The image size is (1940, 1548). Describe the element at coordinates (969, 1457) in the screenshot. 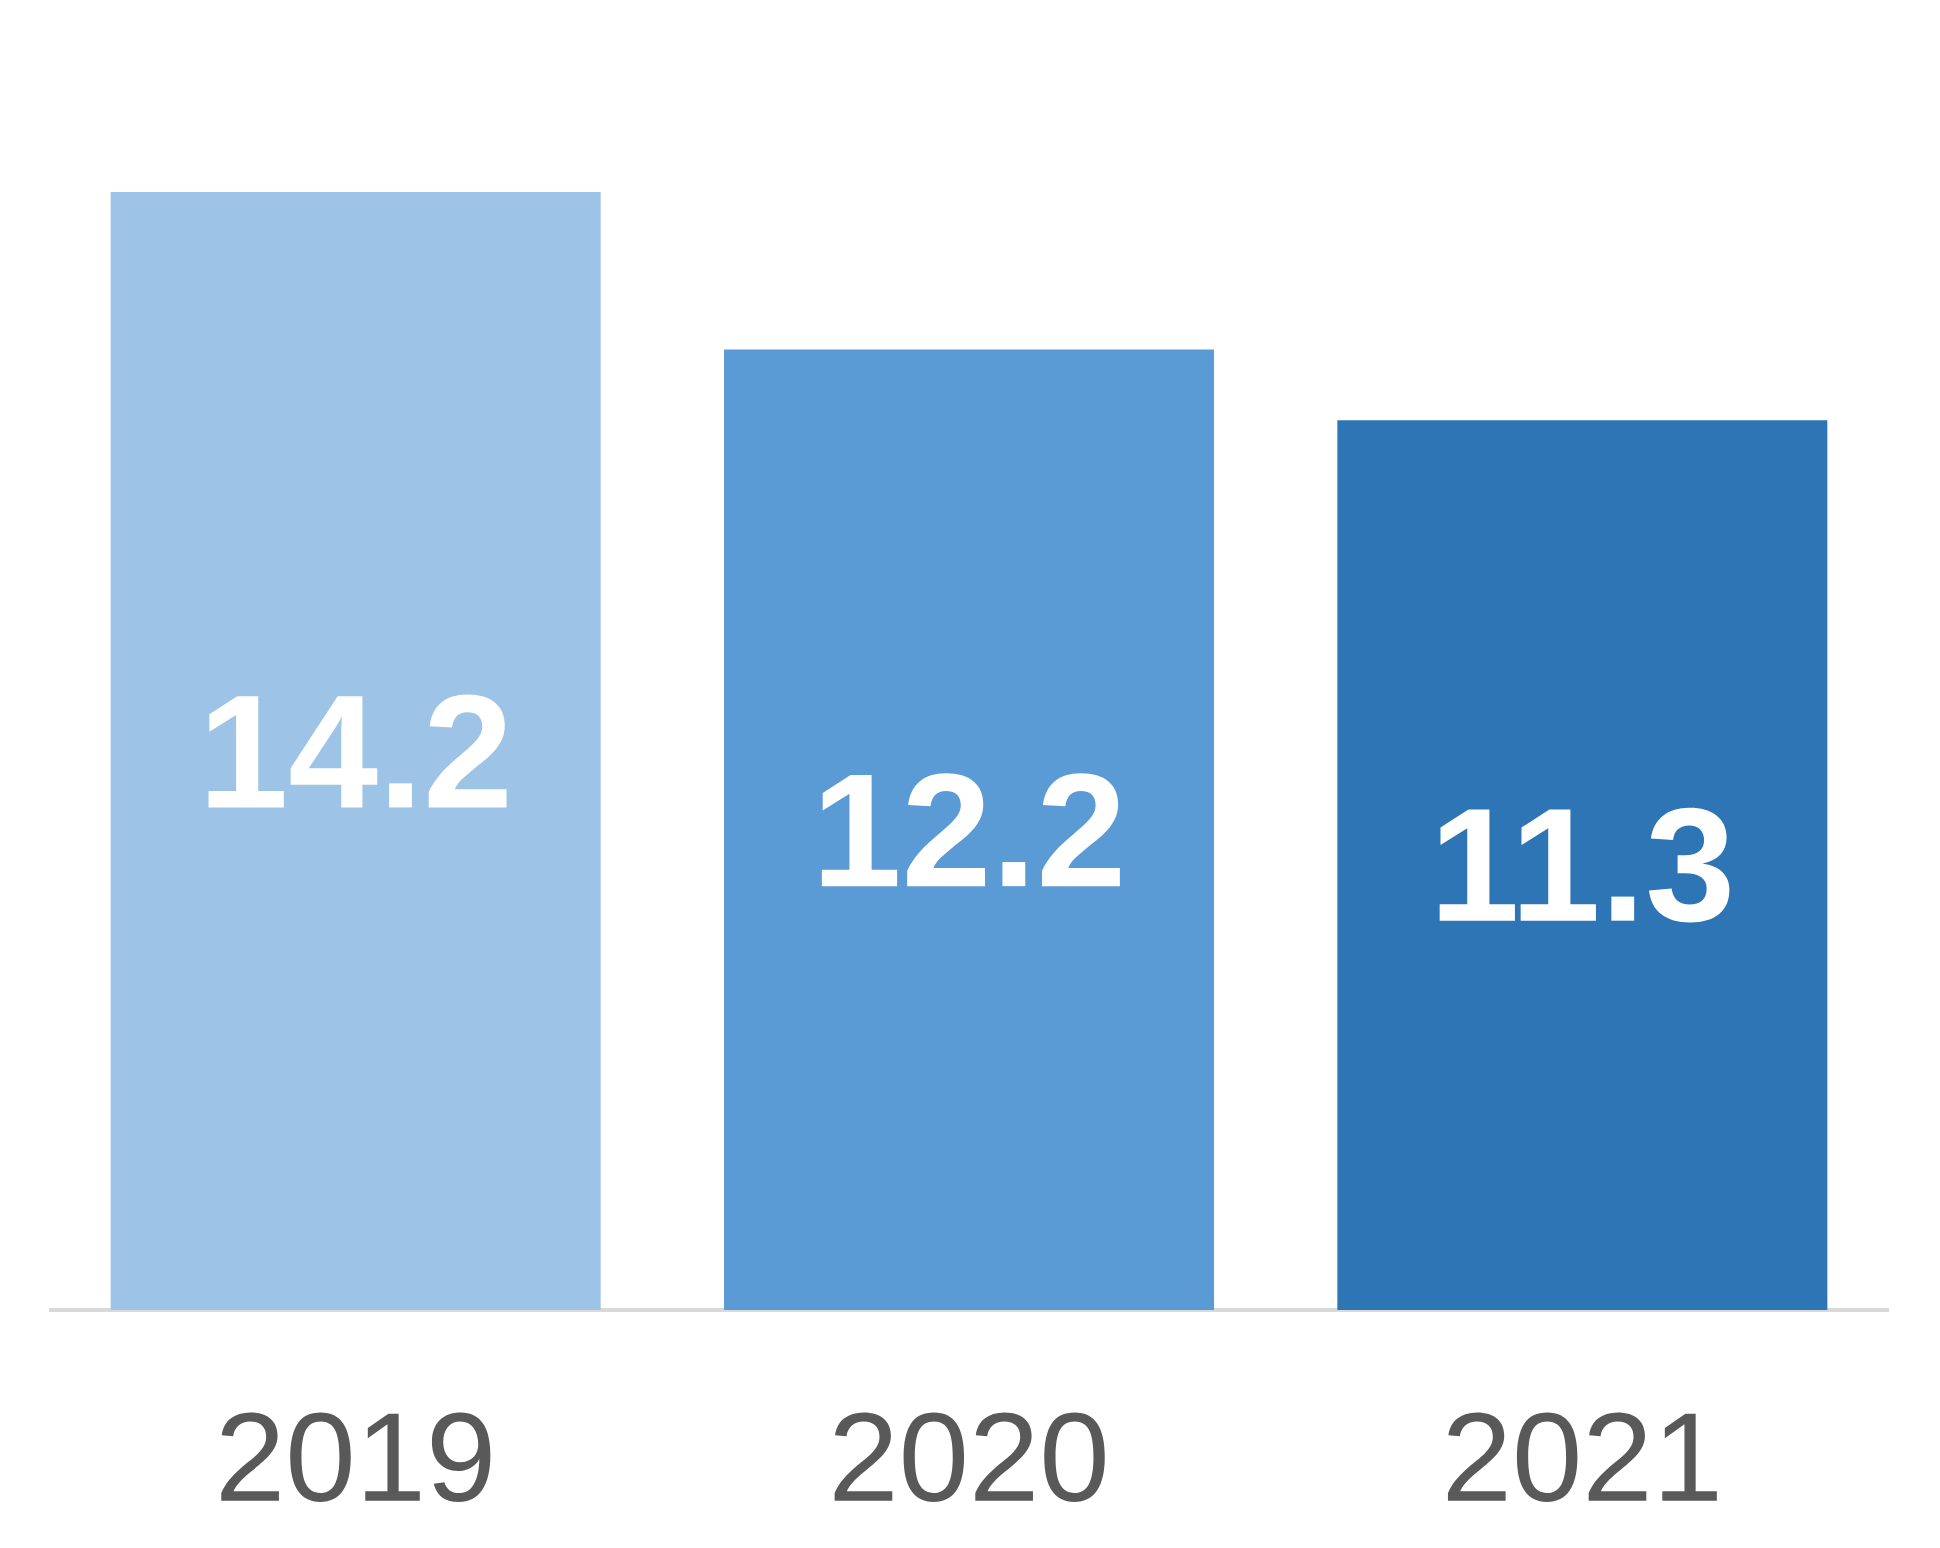

I see `x-tick-label: 2020` at that location.